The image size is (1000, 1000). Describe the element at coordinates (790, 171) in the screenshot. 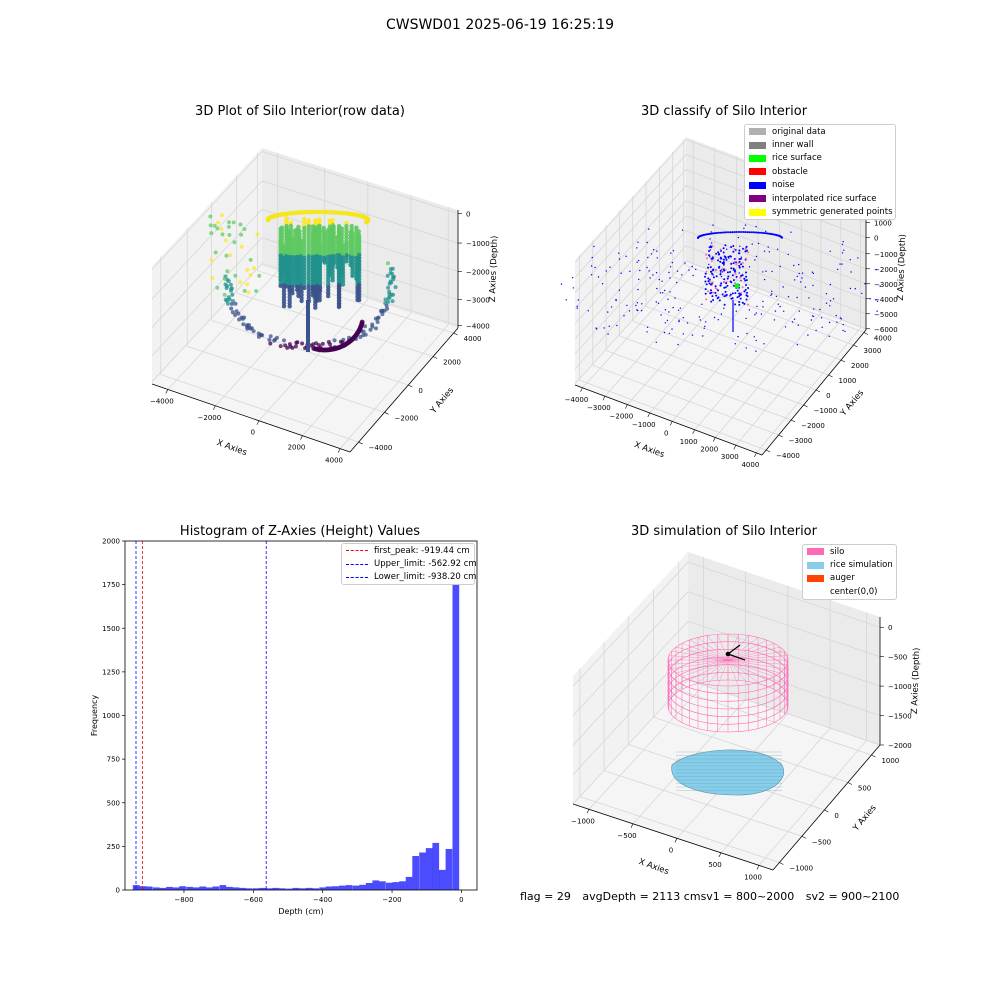

I see `legend-label: obstacle` at that location.